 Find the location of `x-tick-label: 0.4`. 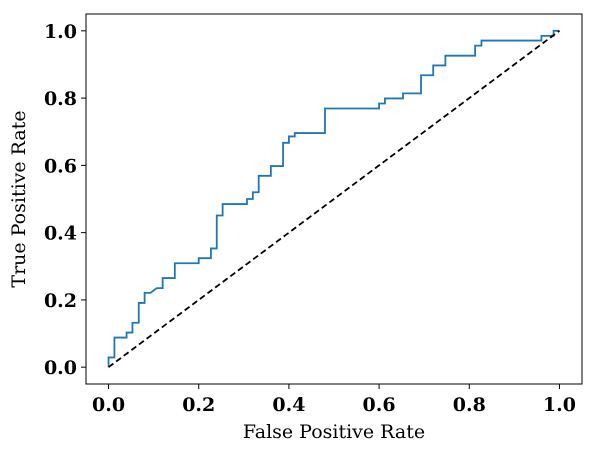

x-tick-label: 0.4 is located at coordinates (288, 405).